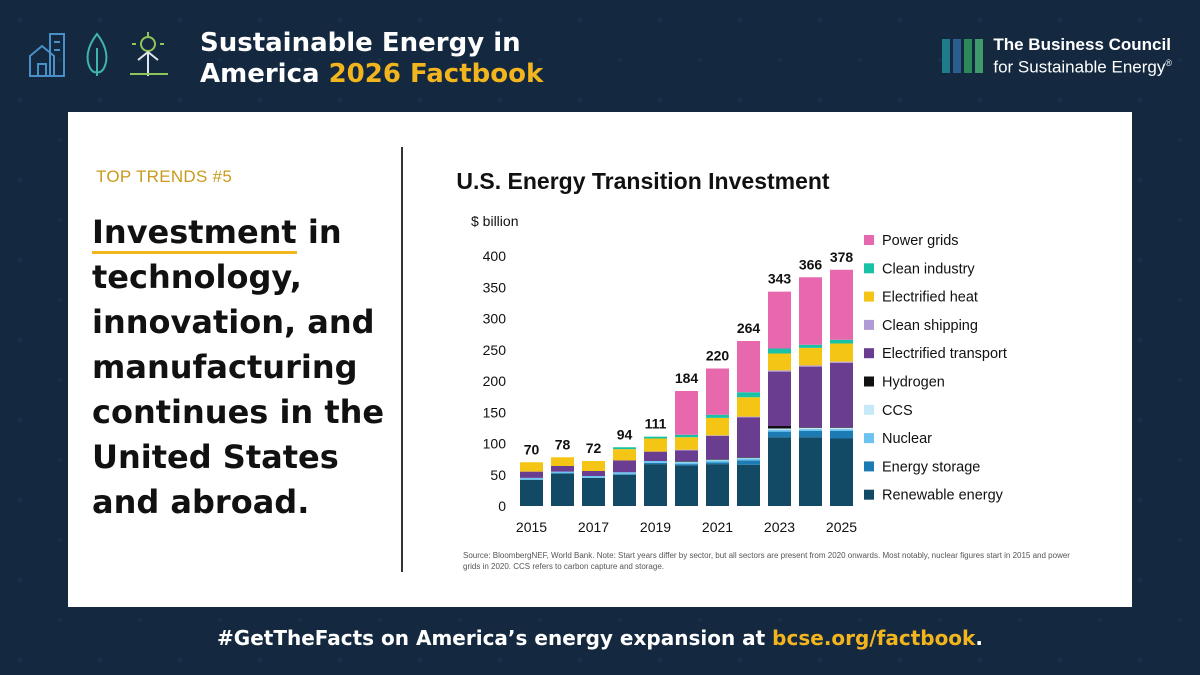  What do you see at coordinates (402, 359) in the screenshot?
I see `divider` at bounding box center [402, 359].